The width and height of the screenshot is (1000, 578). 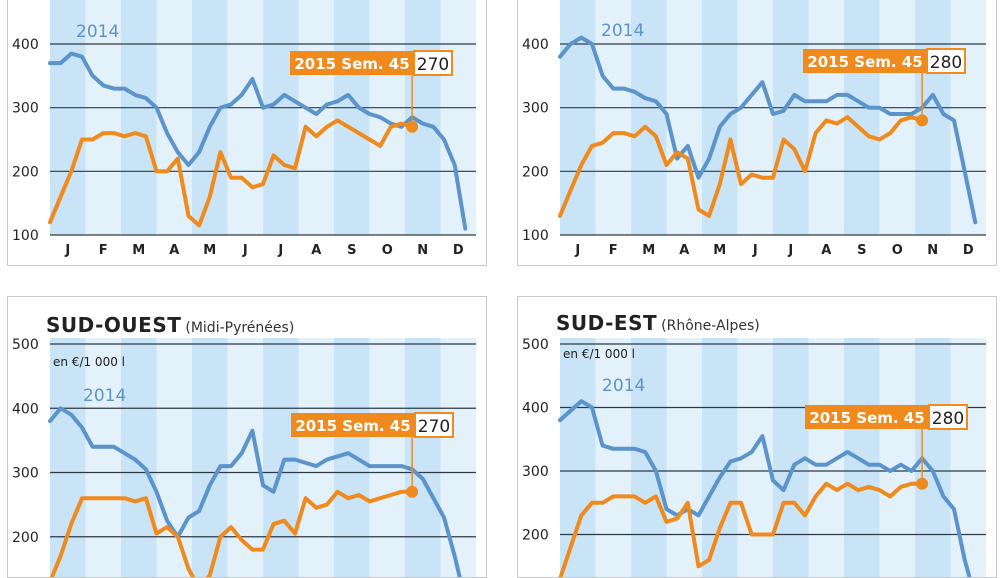 What do you see at coordinates (240, 328) in the screenshot?
I see `region-subtitle: (Midi-Pyrénées)` at bounding box center [240, 328].